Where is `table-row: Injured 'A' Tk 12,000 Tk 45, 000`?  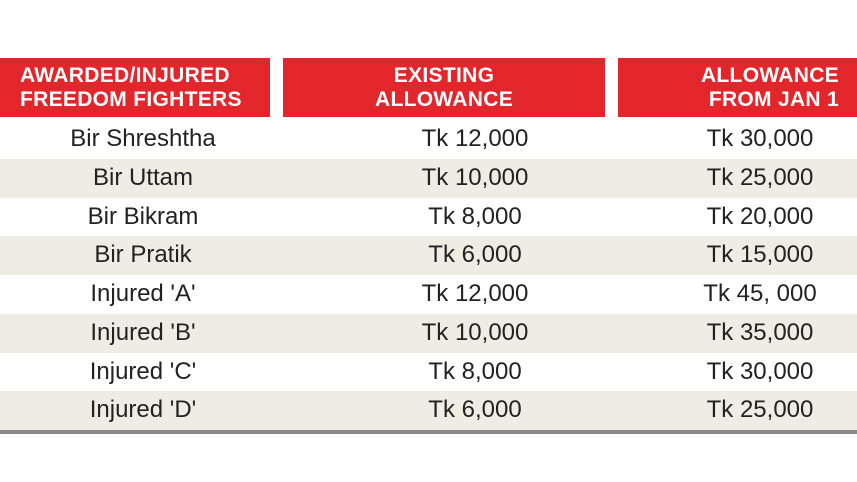 table-row: Injured 'A' Tk 12,000 Tk 45, 000 is located at coordinates (428, 294).